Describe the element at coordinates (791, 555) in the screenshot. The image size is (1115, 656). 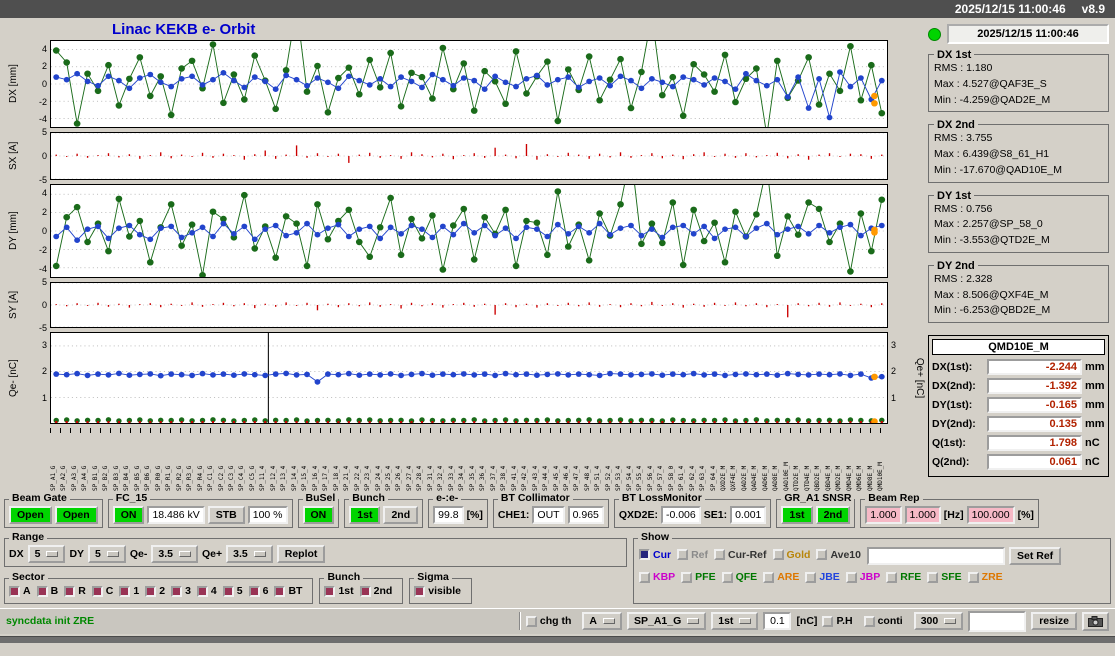
I see `checkbox-Gold: Gold` at that location.